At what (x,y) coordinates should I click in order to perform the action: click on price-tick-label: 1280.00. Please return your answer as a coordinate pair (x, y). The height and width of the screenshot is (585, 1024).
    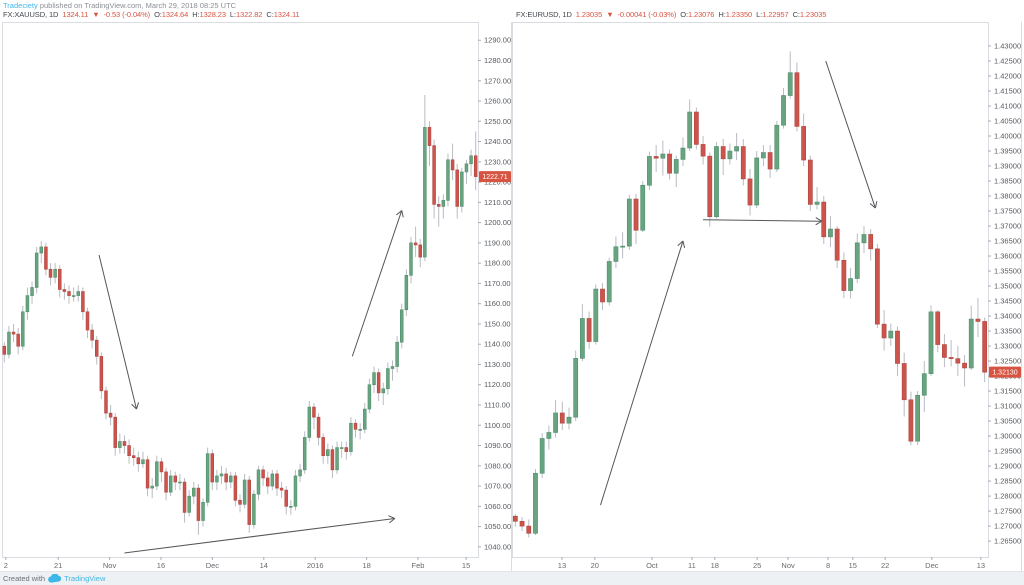
    Looking at the image, I should click on (497, 60).